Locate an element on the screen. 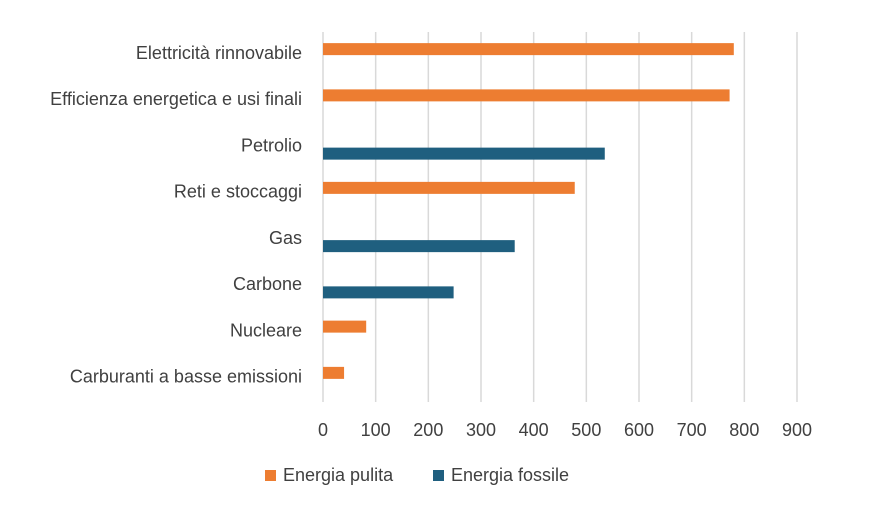 This screenshot has height=507, width=885. legend-swatch-energia-fossile is located at coordinates (438, 475).